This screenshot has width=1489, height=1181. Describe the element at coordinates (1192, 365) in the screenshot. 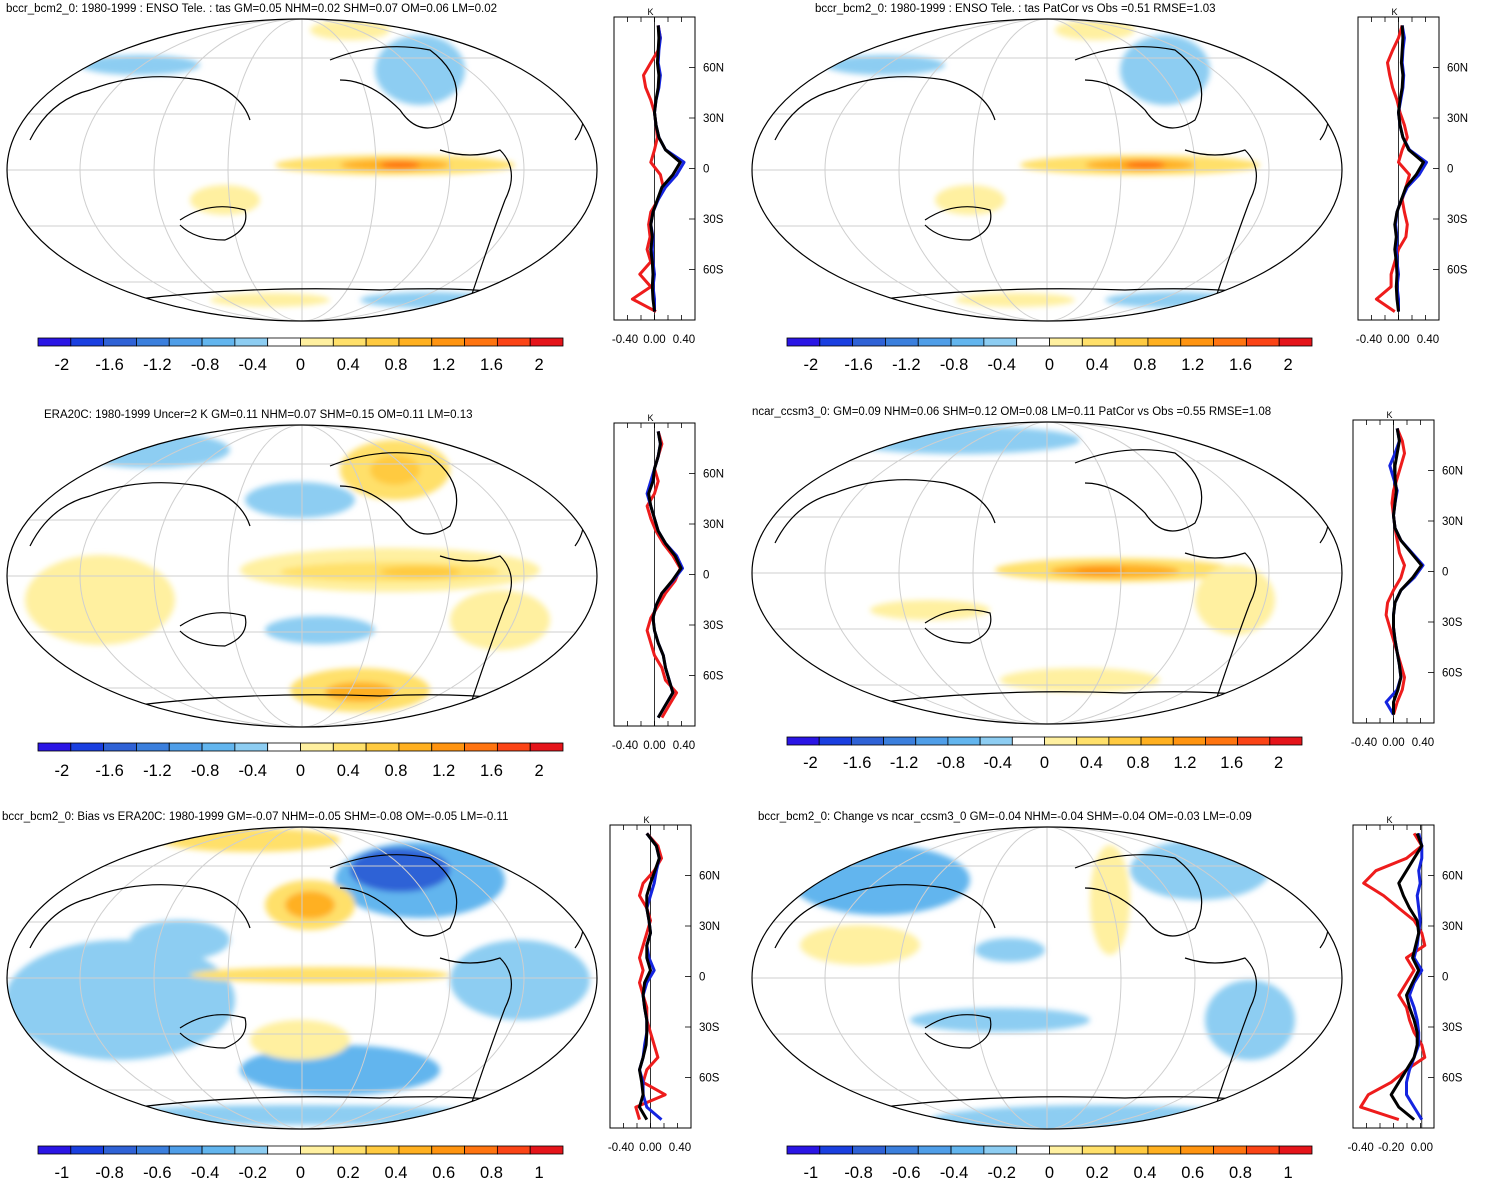

I see `panel-1-colorbar-label: 1.2` at that location.